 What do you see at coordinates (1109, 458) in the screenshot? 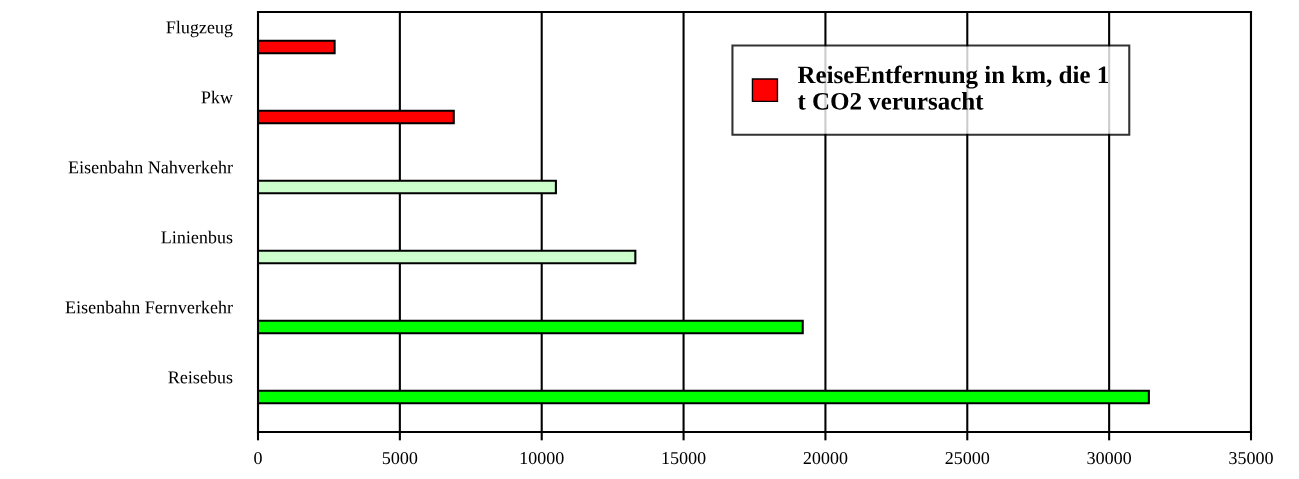
I see `x-tick-label: 30000` at bounding box center [1109, 458].